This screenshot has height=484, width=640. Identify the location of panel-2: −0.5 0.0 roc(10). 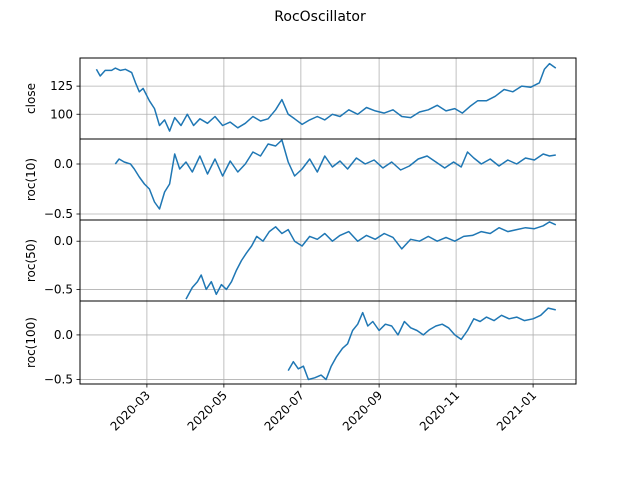
(300, 179).